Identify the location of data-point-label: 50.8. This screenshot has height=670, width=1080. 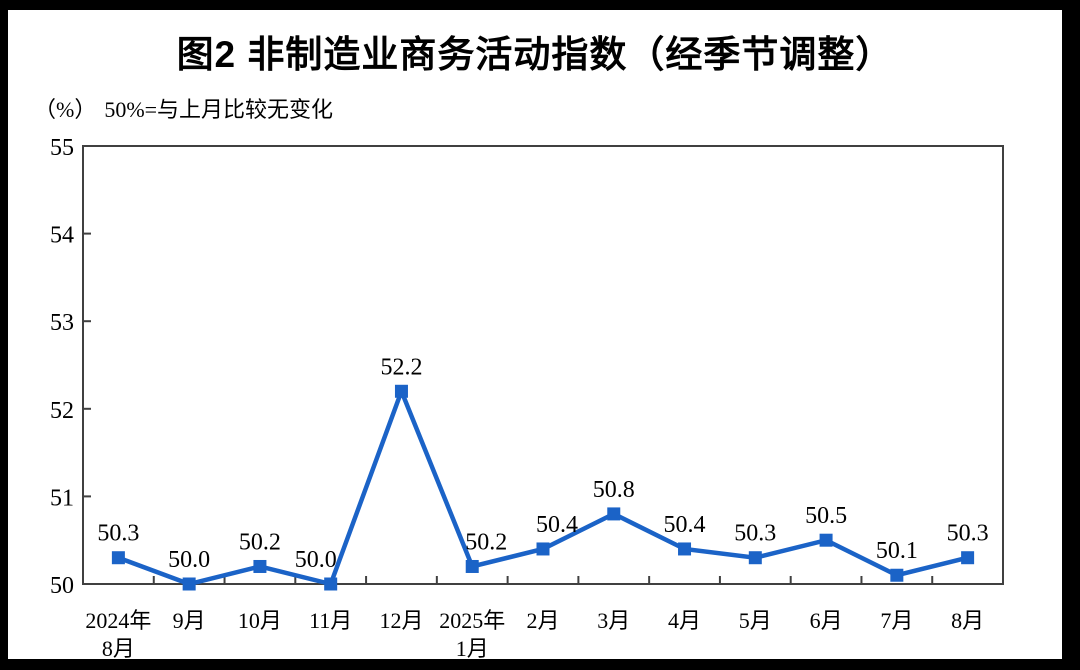
(614, 490).